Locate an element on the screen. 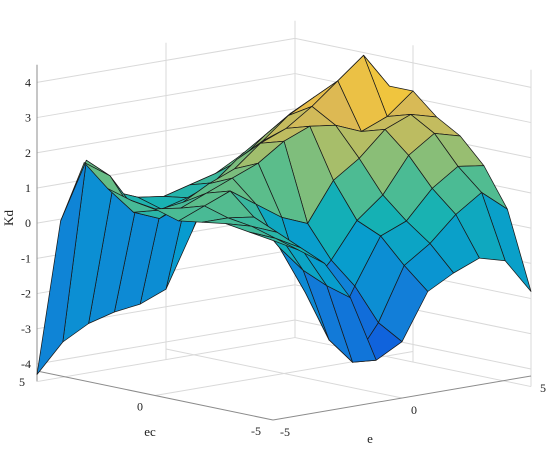  z-tick-label: 3 is located at coordinates (28, 118).